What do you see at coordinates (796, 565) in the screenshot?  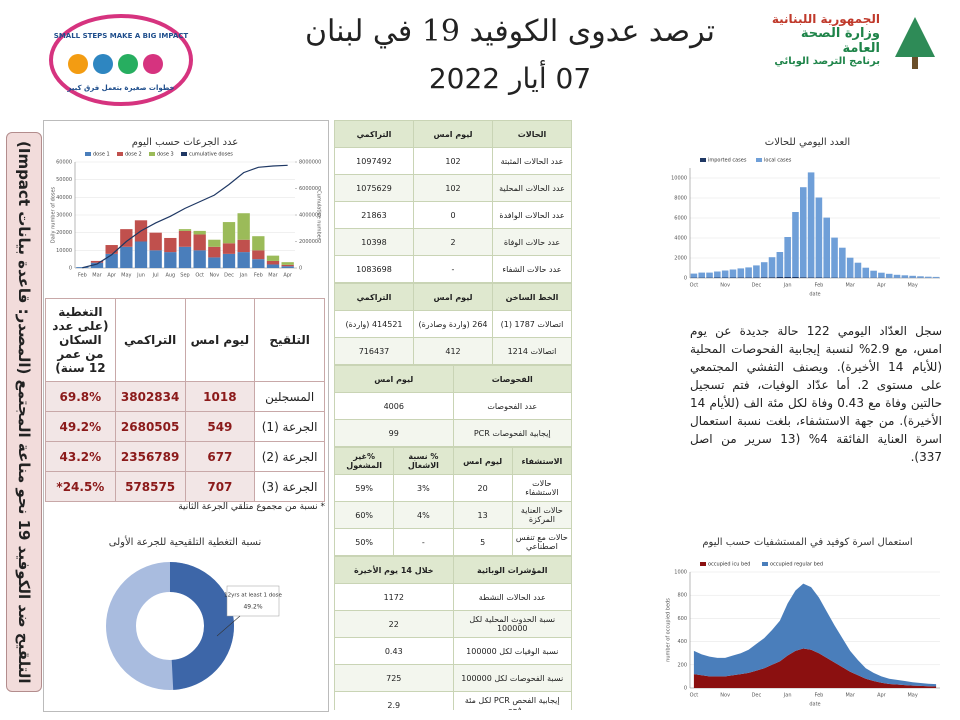 I see `legend-label: occupied regular bed` at bounding box center [796, 565].